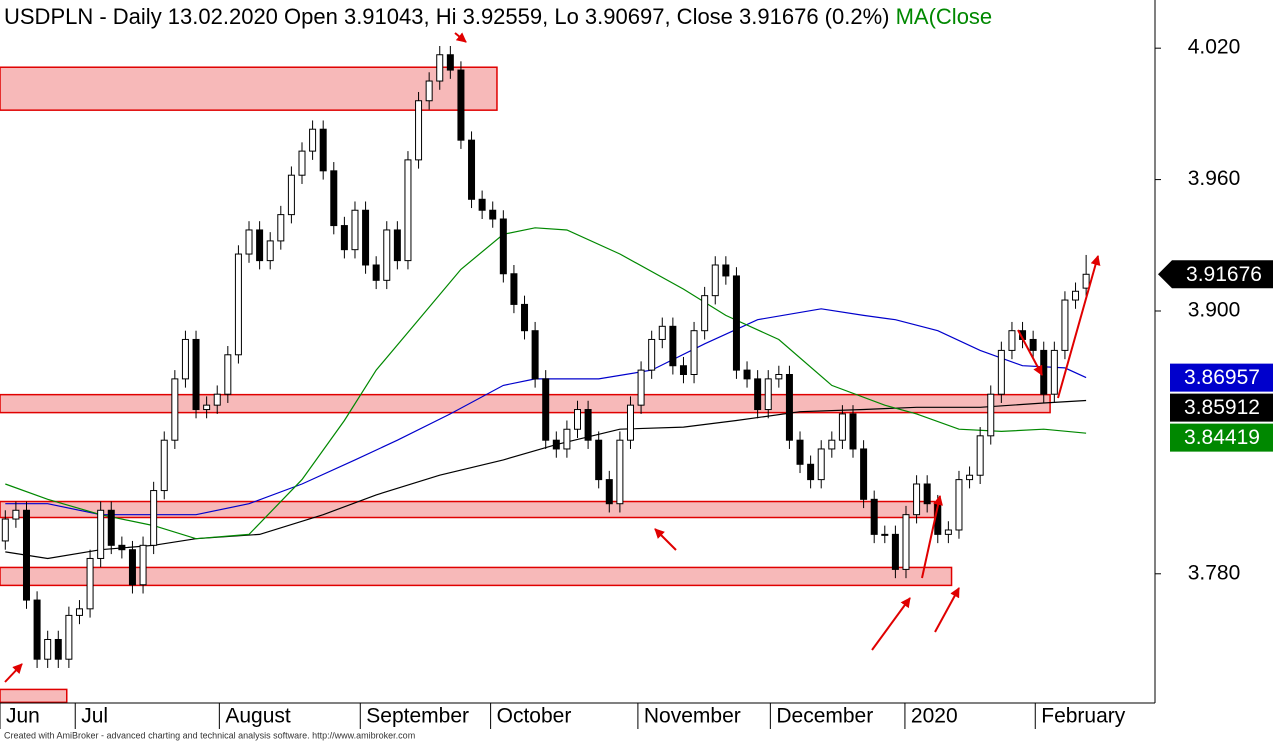 The height and width of the screenshot is (742, 1273). I want to click on x-tick-label: November, so click(692, 716).